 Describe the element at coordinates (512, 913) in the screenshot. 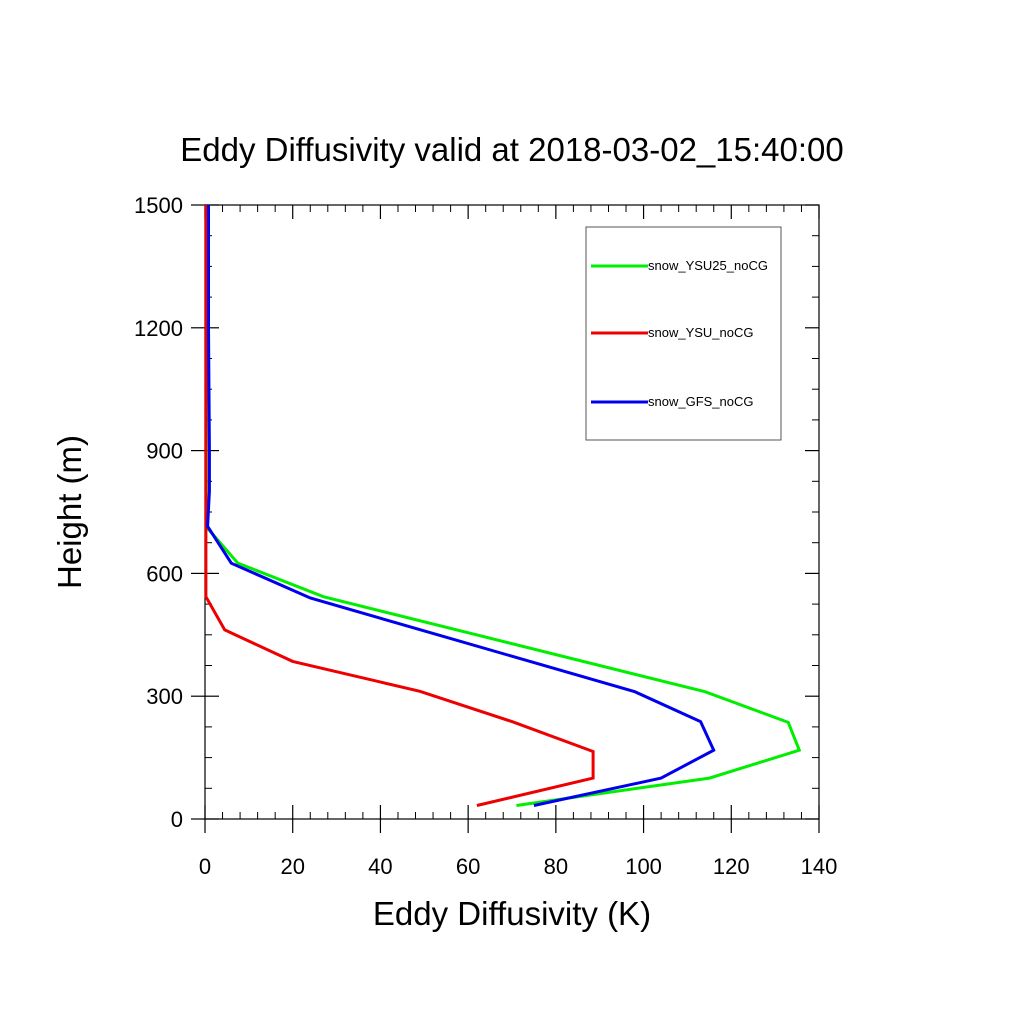

I see `x-axis-label: Eddy Diffusivity (K)` at that location.